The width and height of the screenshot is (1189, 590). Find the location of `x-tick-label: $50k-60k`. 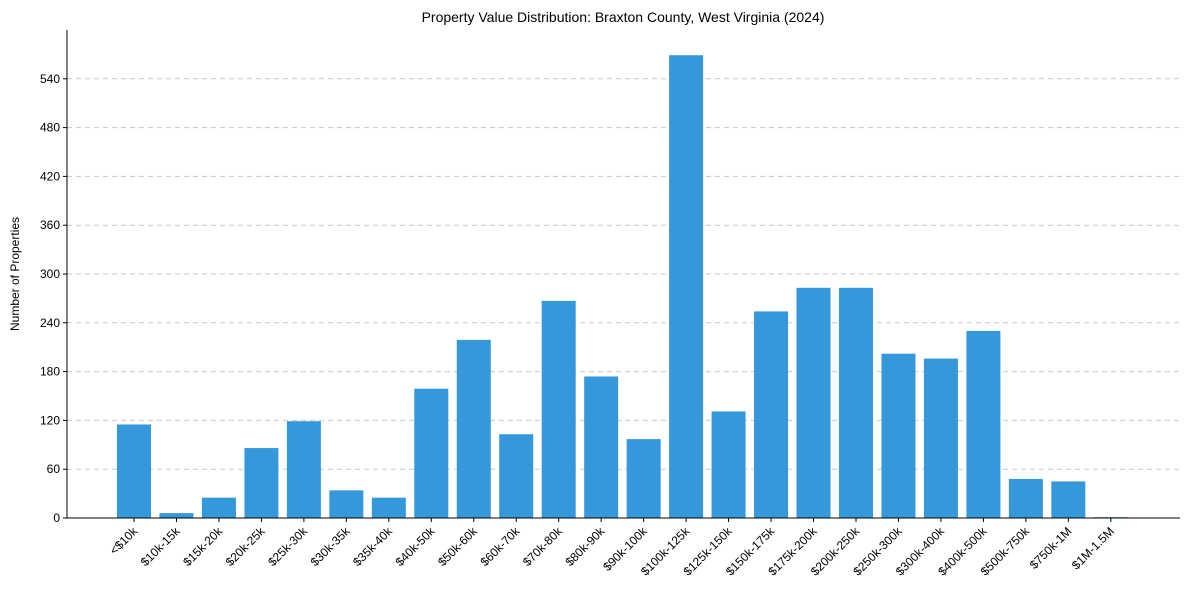

x-tick-label: $50k-60k is located at coordinates (458, 547).